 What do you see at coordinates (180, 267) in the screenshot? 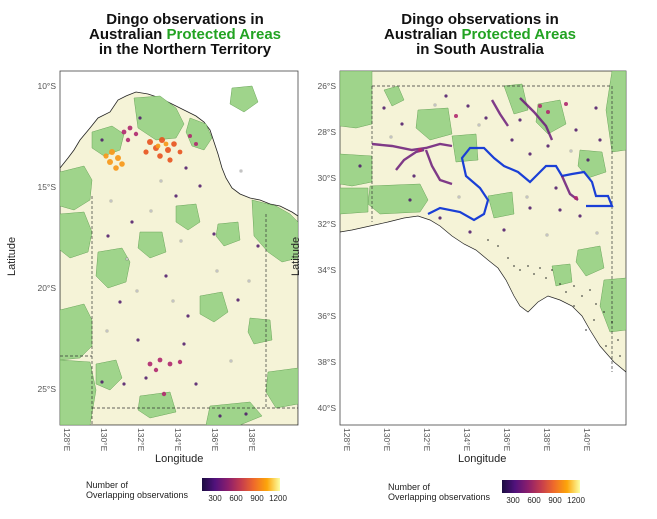
I see `observation-points-nt` at bounding box center [180, 267].